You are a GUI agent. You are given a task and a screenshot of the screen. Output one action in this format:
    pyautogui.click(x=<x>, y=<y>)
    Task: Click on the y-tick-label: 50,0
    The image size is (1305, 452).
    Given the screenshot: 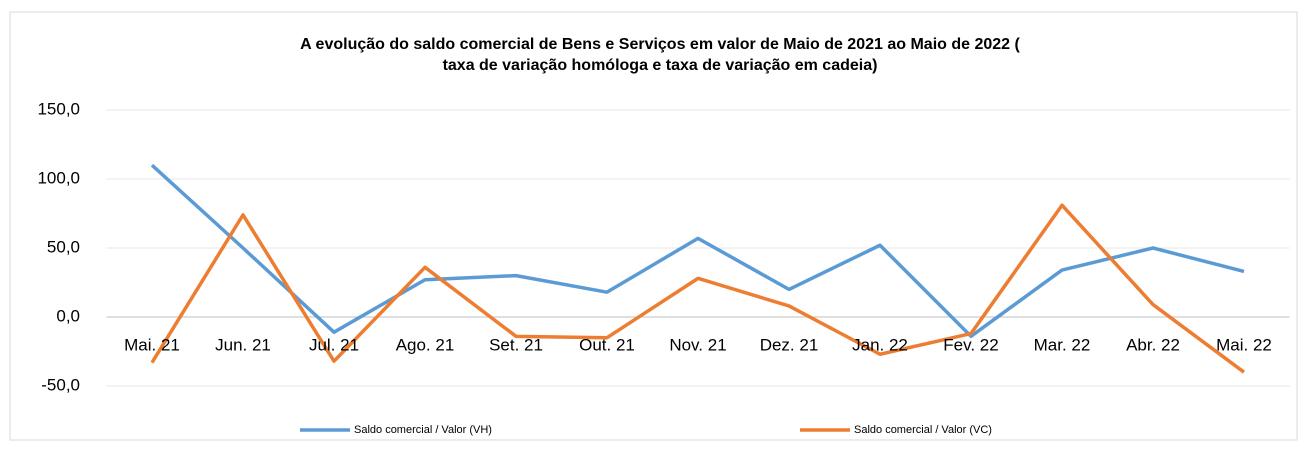 What is the action you would take?
    pyautogui.click(x=63, y=246)
    